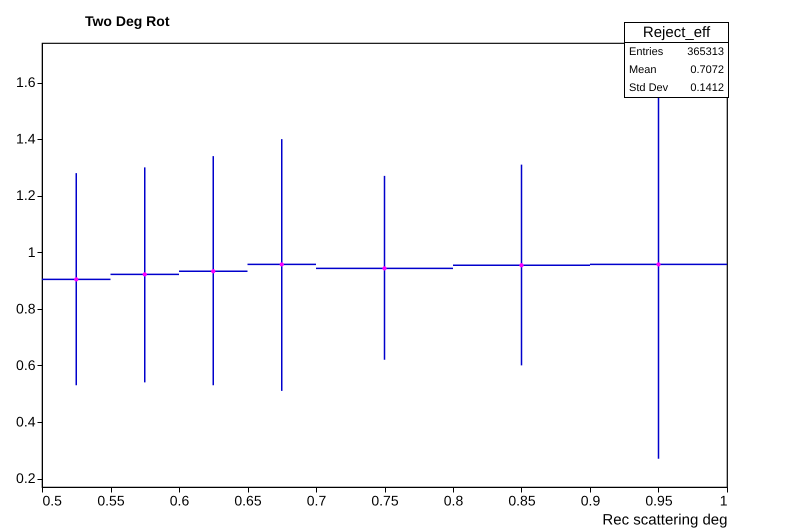  What do you see at coordinates (111, 500) in the screenshot?
I see `x-tick-label: 0.55` at bounding box center [111, 500].